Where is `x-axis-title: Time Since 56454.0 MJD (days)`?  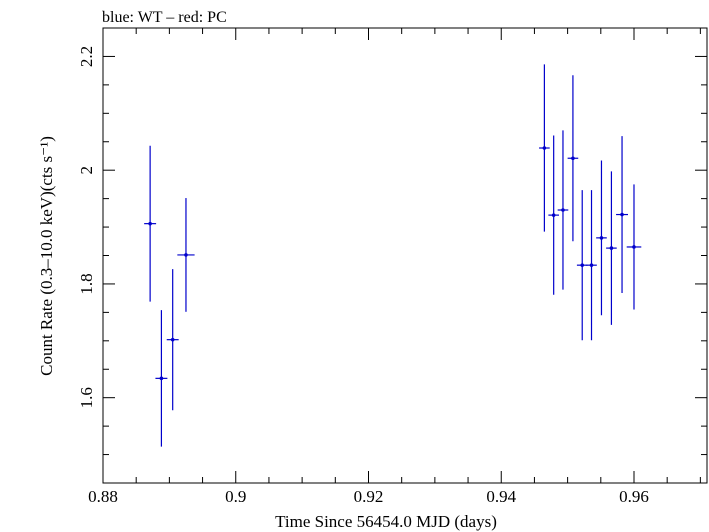
x-axis-title: Time Since 56454.0 MJD (days) is located at coordinates (386, 521).